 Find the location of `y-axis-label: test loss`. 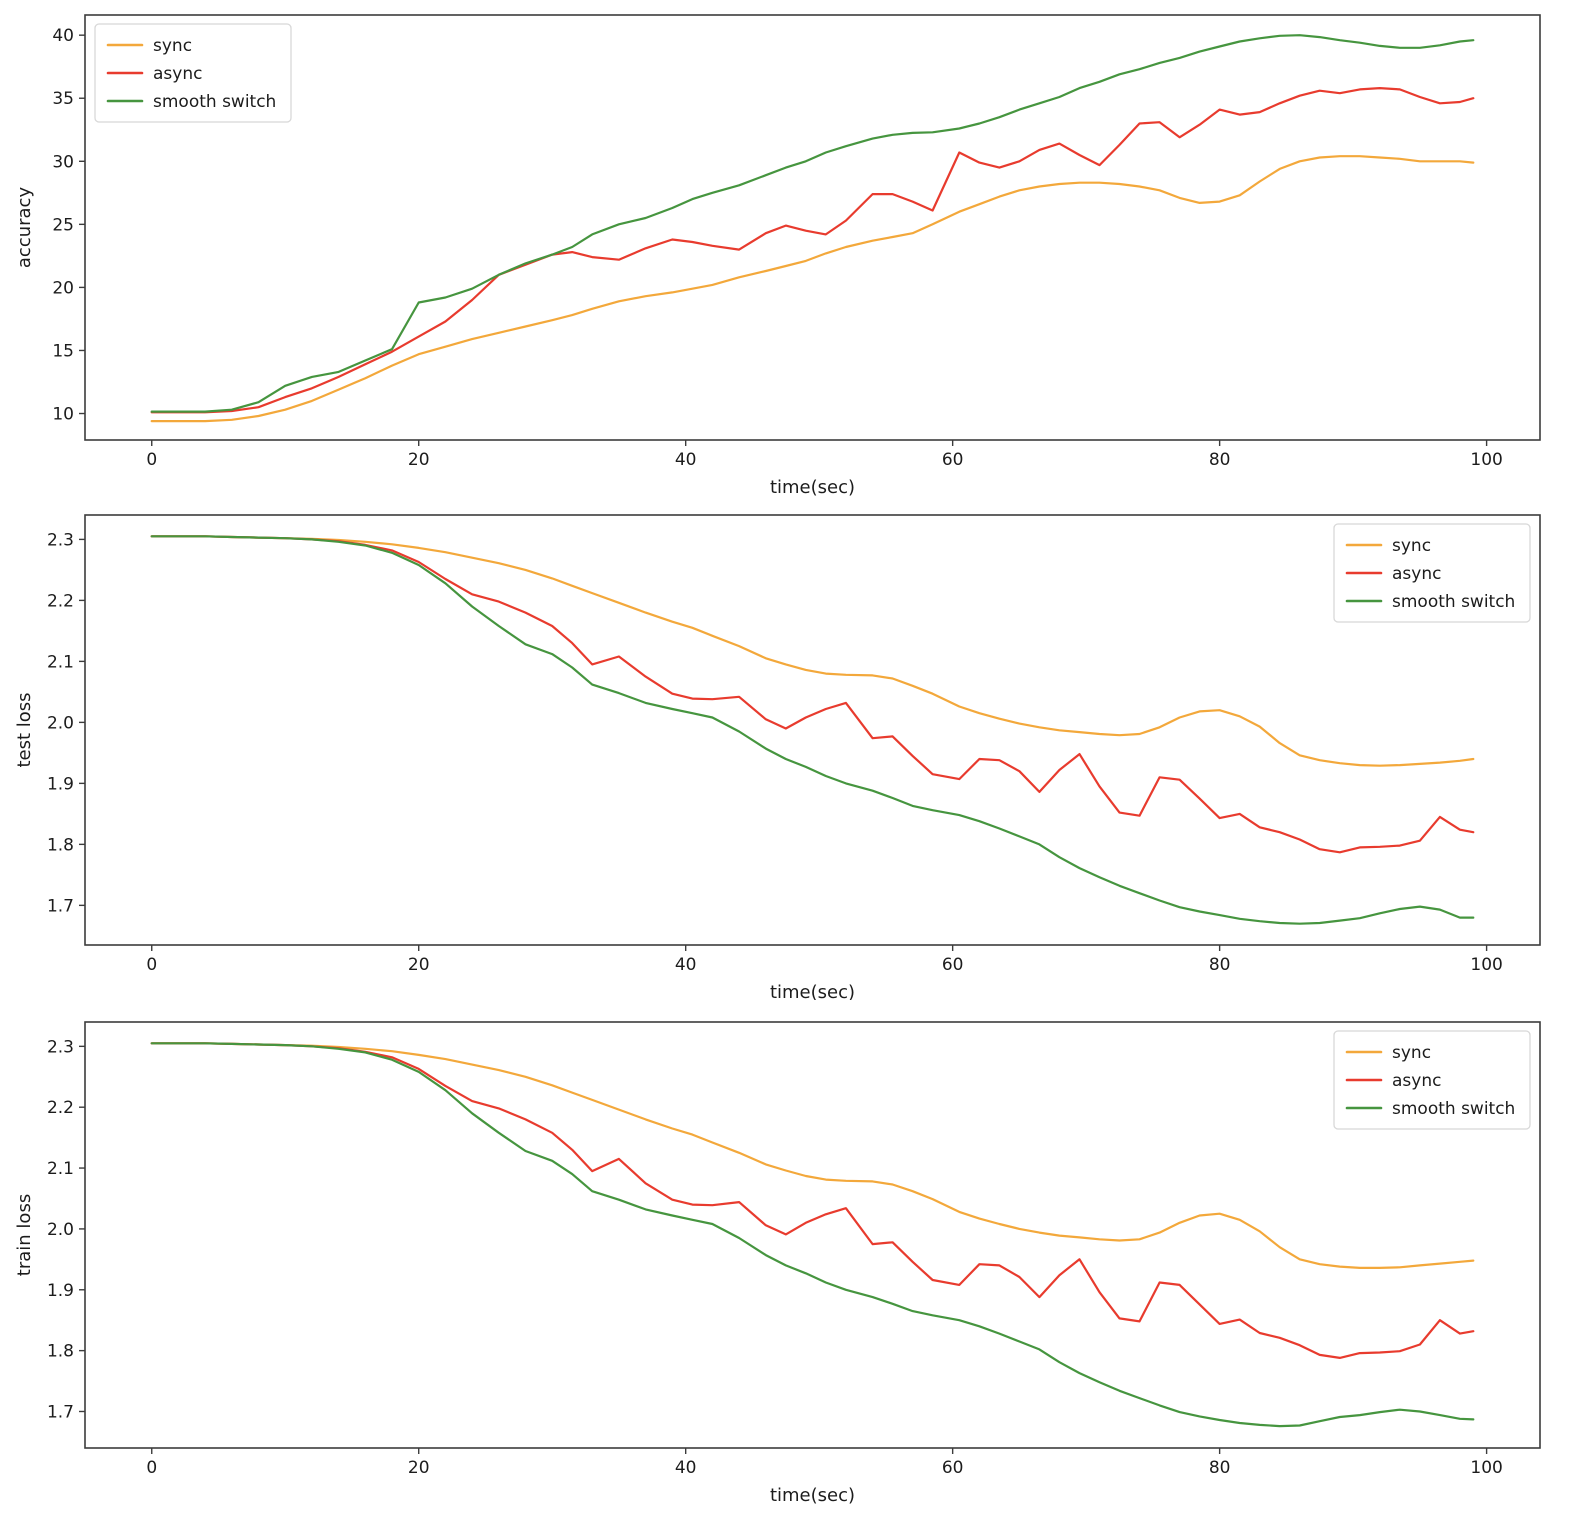

y-axis-label: test loss is located at coordinates (24, 729).